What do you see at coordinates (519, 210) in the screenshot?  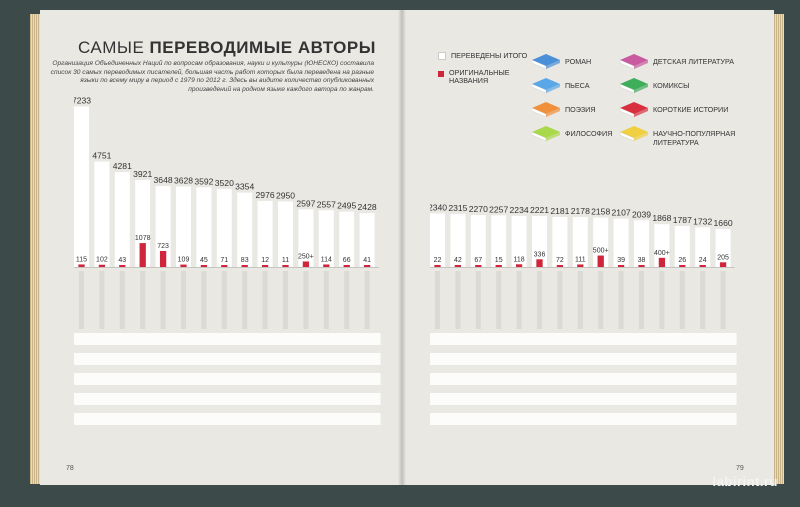 I see `label-total-4: 2234` at bounding box center [519, 210].